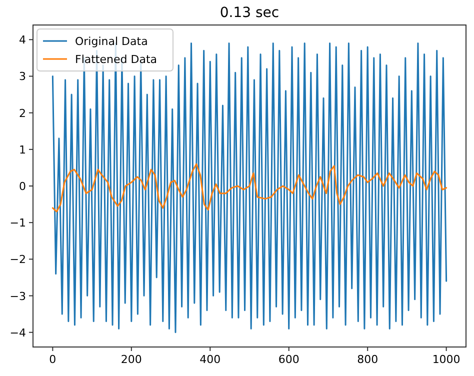 Image resolution: width=474 pixels, height=376 pixels. I want to click on x-tick-label: 800, so click(367, 359).